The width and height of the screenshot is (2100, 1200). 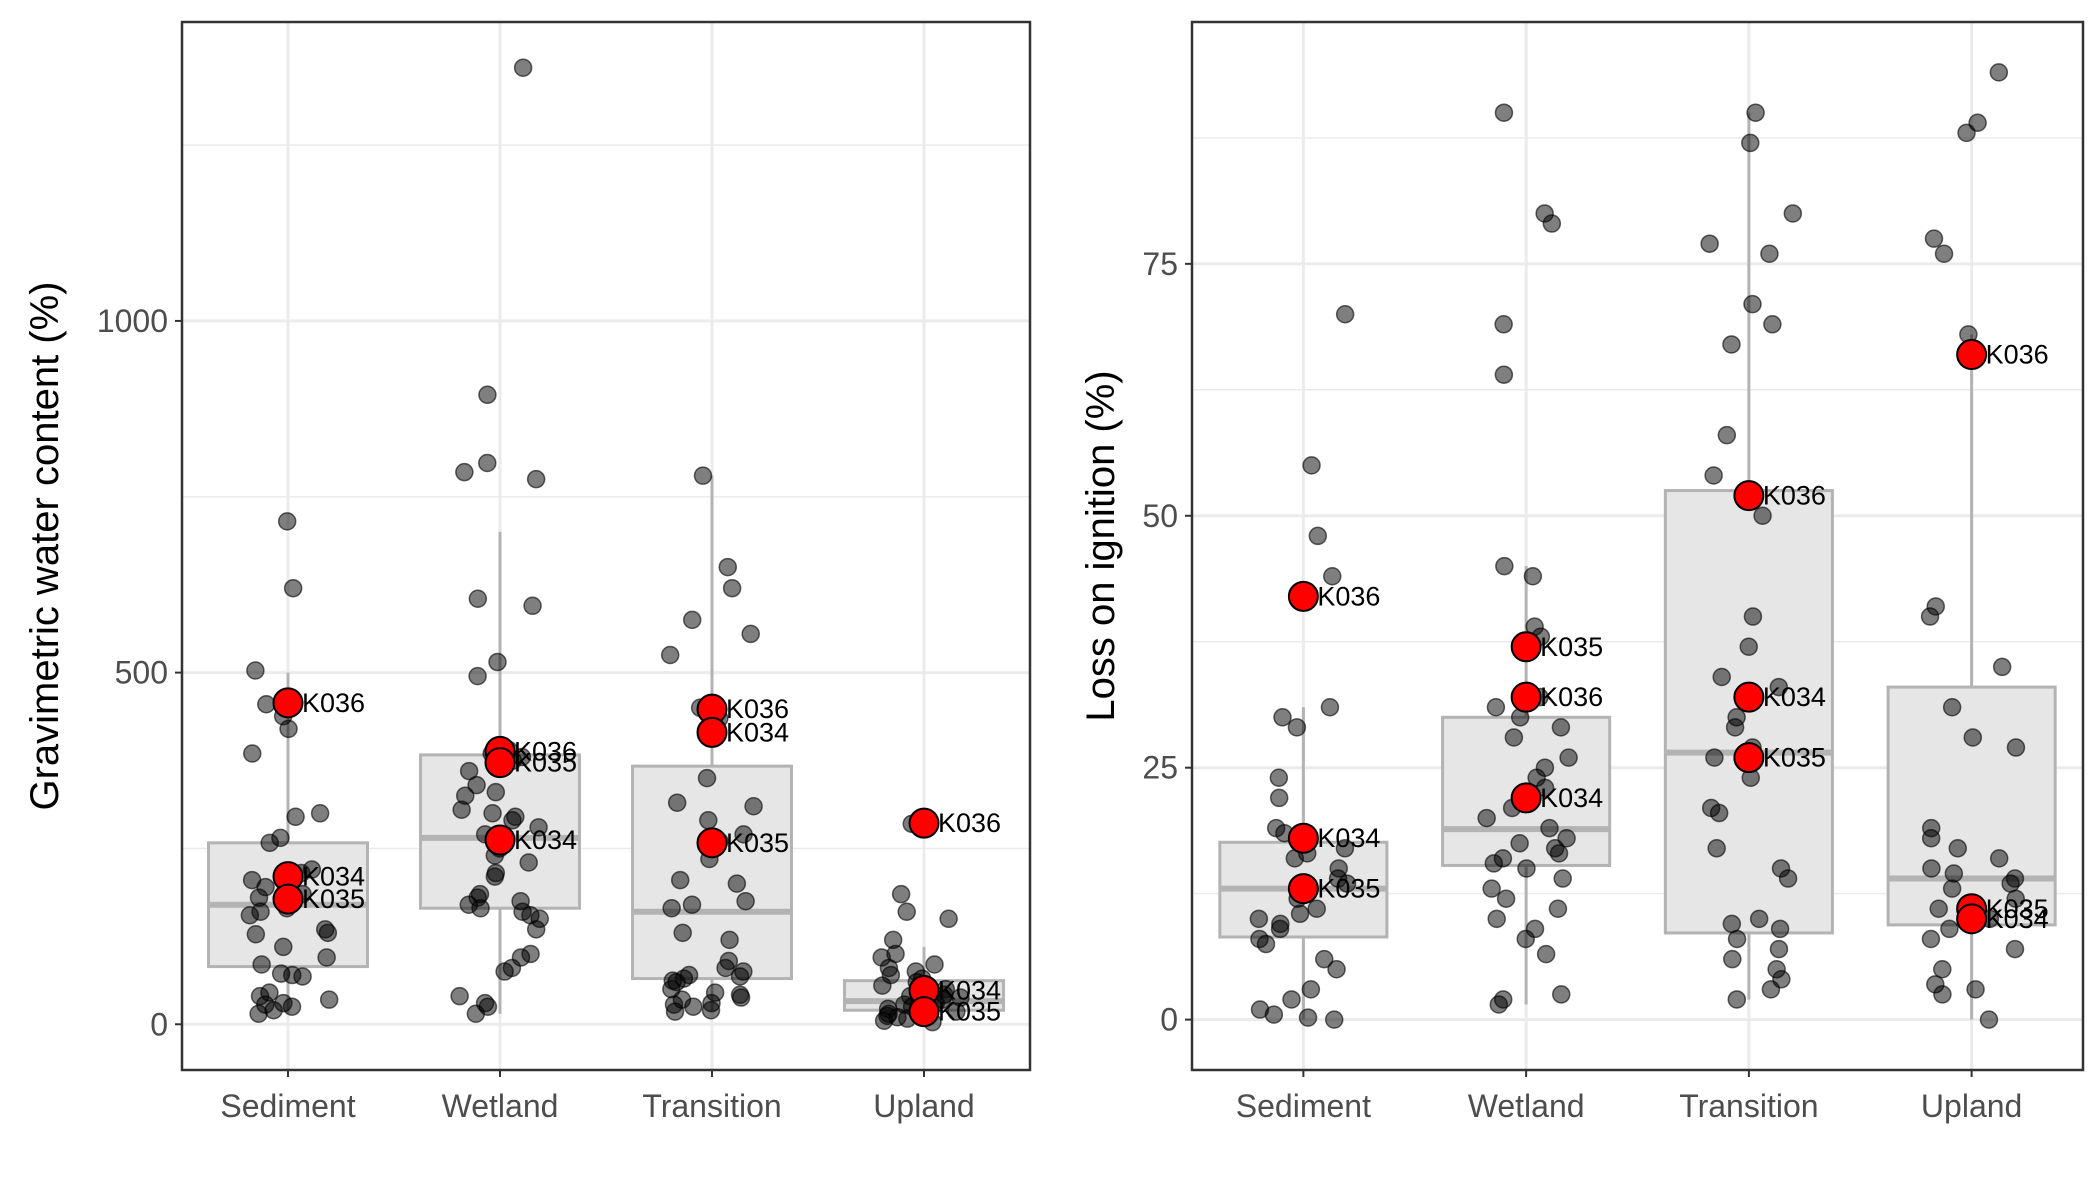 I want to click on y-axis-title: Gravimetric water content (%), so click(x=45, y=545).